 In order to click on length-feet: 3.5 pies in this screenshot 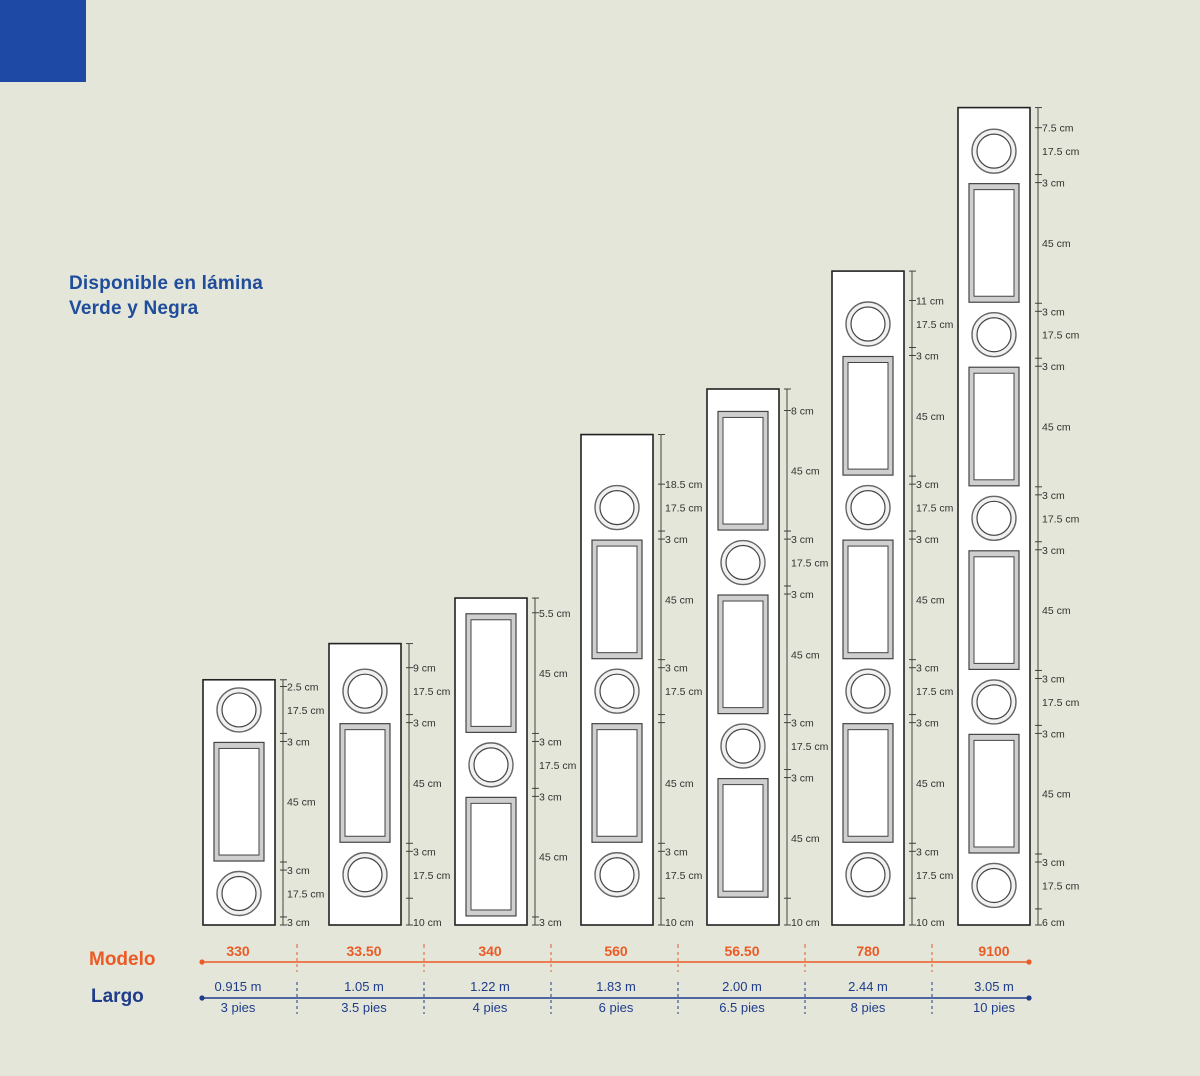, I will do `click(364, 1007)`.